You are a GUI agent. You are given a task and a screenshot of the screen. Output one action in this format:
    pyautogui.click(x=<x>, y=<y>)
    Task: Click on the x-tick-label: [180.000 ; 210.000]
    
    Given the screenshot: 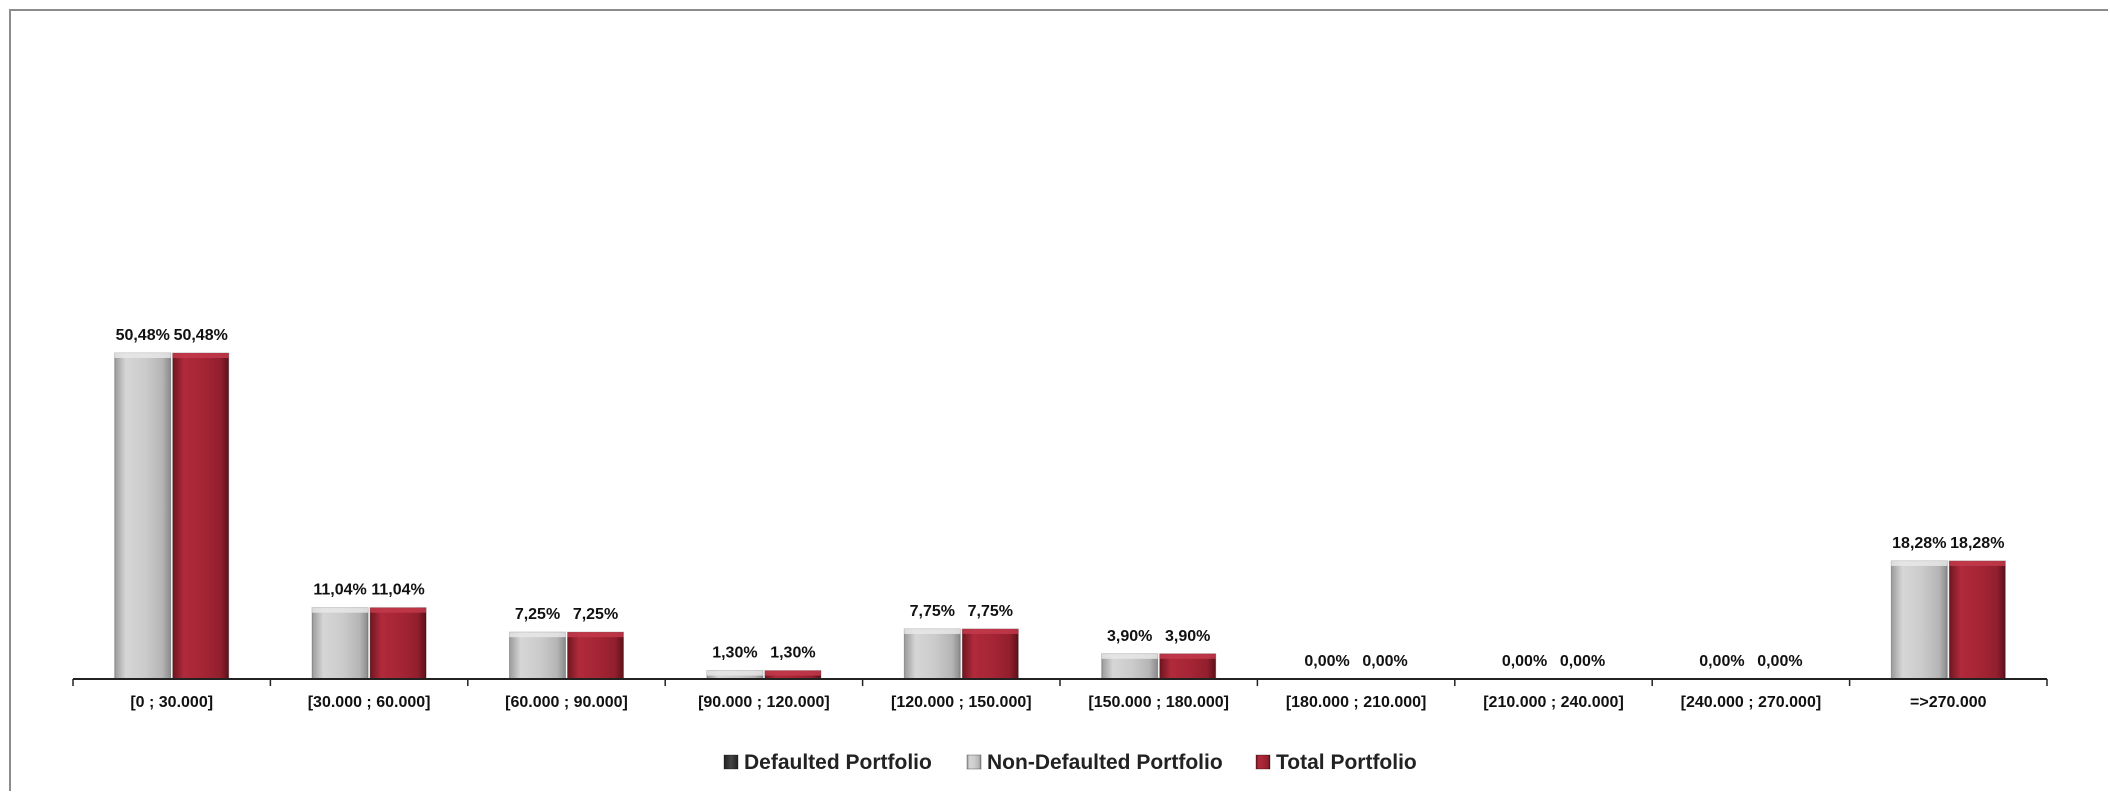 What is the action you would take?
    pyautogui.click(x=1356, y=702)
    